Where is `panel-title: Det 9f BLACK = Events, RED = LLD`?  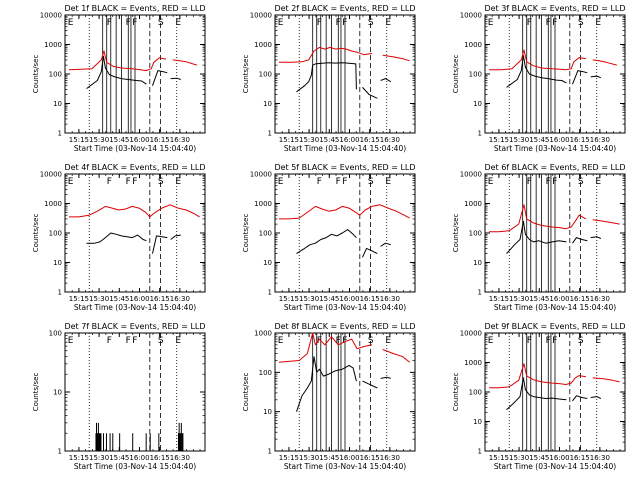
panel-title: Det 9f BLACK = Events, RED = LLD is located at coordinates (554, 326).